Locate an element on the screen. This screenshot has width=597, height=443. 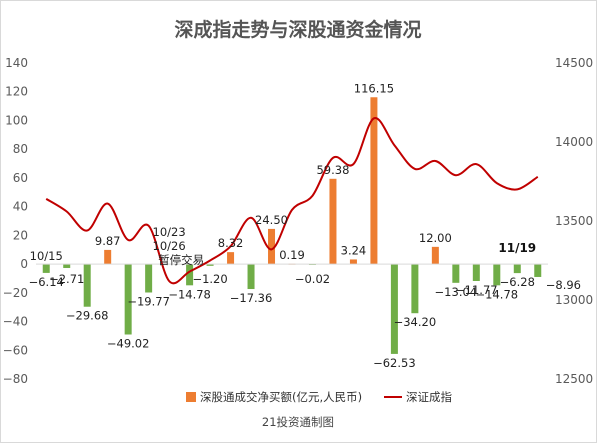
bar-data-label: −2.71 is located at coordinates (66, 279).